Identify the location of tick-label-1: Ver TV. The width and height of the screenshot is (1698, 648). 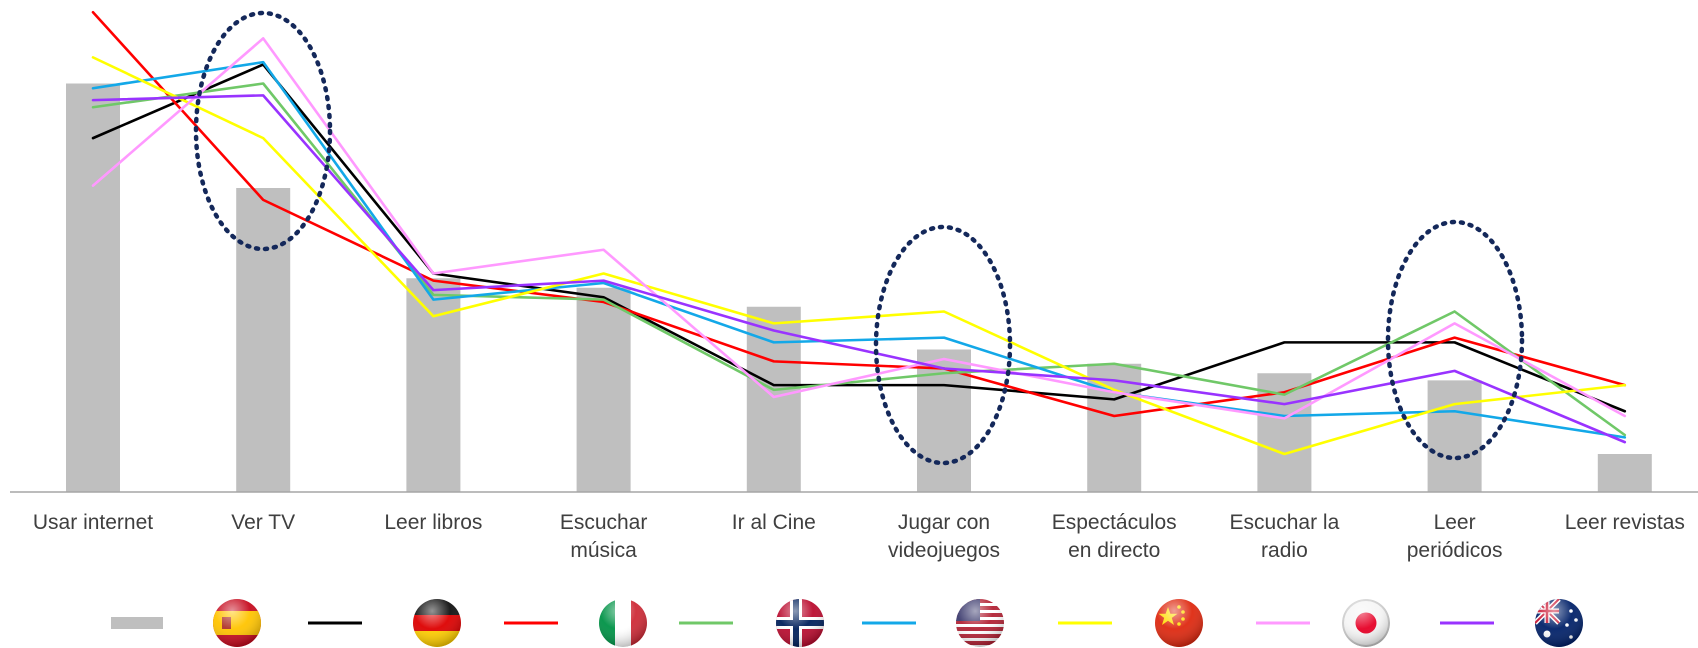
(263, 522).